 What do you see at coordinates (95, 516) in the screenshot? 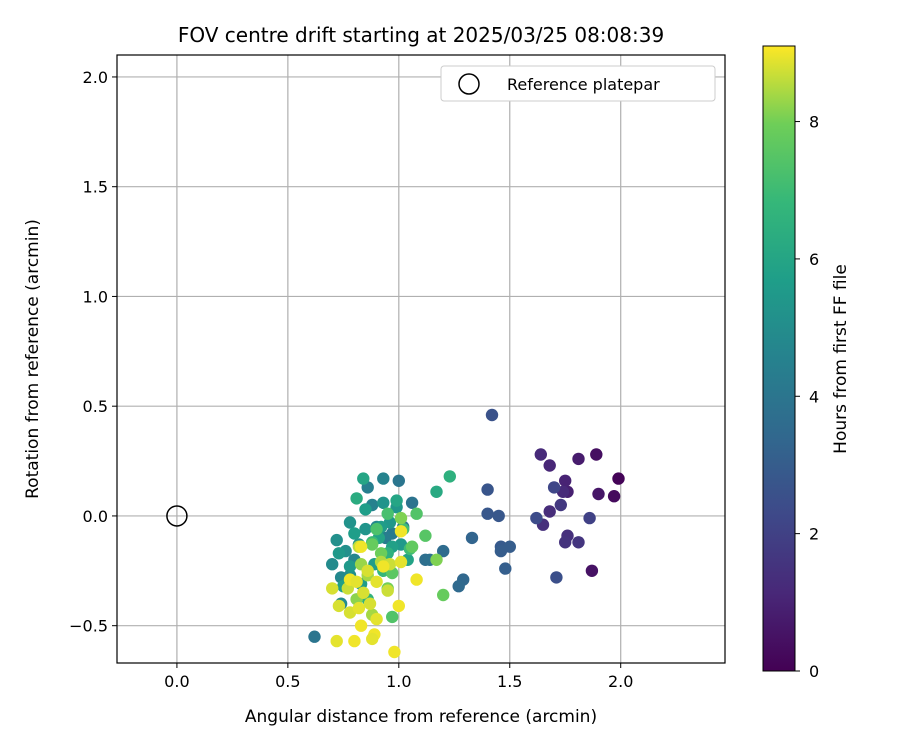
I see `y-tick-label: 0.0` at bounding box center [95, 516].